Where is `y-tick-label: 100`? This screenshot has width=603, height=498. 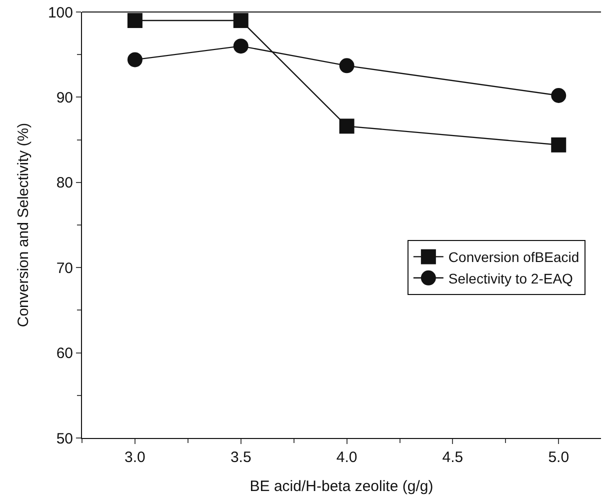 y-tick-label: 100 is located at coordinates (60, 13).